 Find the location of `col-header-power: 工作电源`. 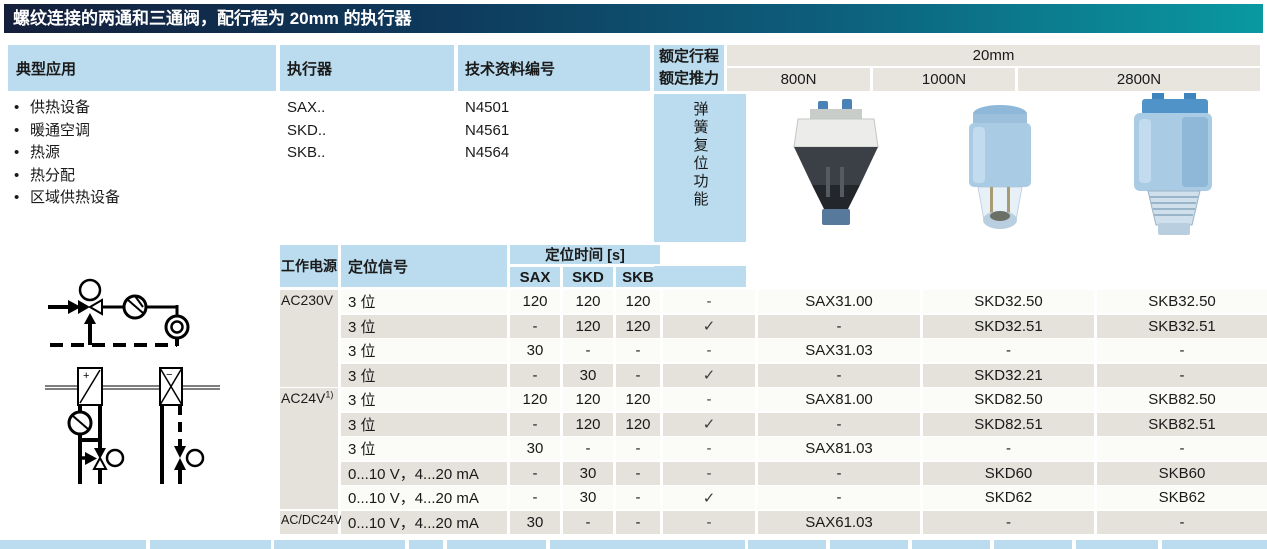

col-header-power: 工作电源 is located at coordinates (309, 266).